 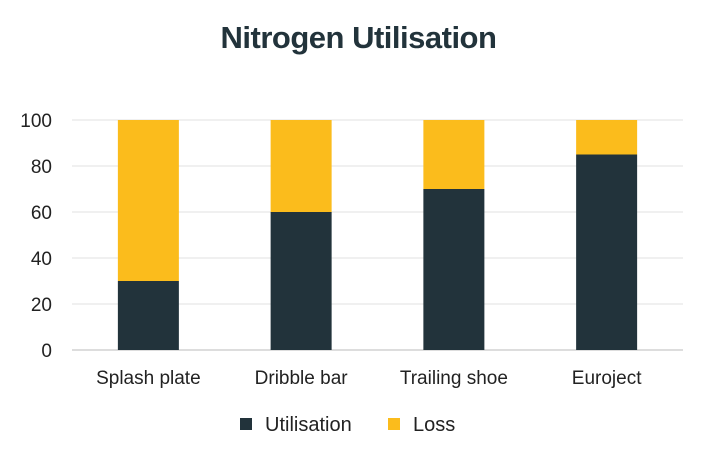 What do you see at coordinates (607, 378) in the screenshot?
I see `x-tick-label: Euroject` at bounding box center [607, 378].